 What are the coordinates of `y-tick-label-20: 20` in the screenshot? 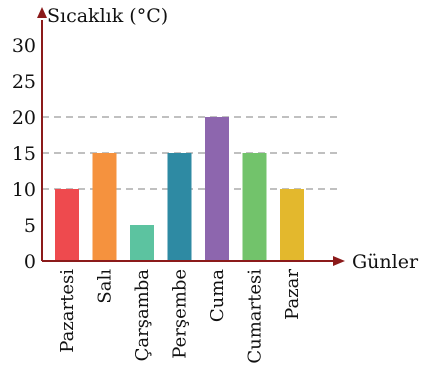 It's located at (24, 118).